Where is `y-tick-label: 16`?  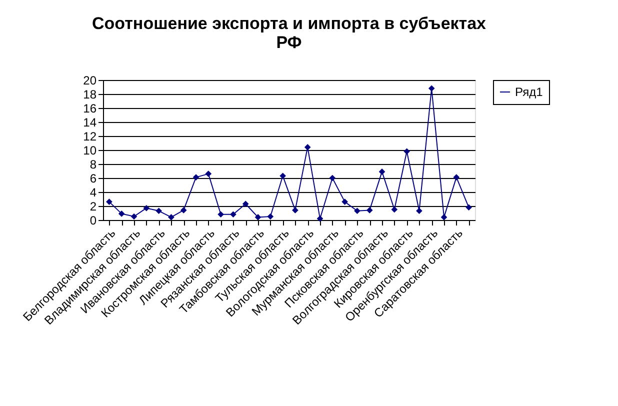 y-tick-label: 16 is located at coordinates (90, 109).